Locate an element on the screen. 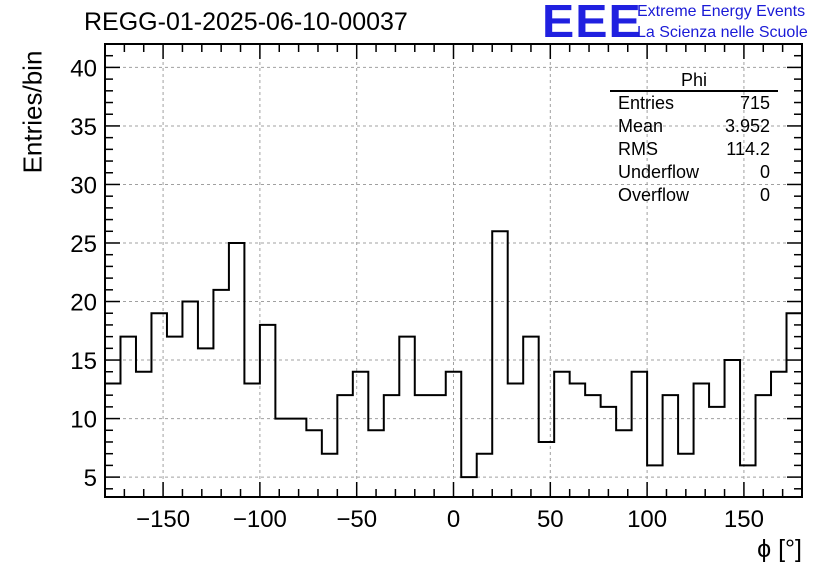 Image resolution: width=836 pixels, height=572 pixels. y-tick-label: 40 is located at coordinates (83, 68).